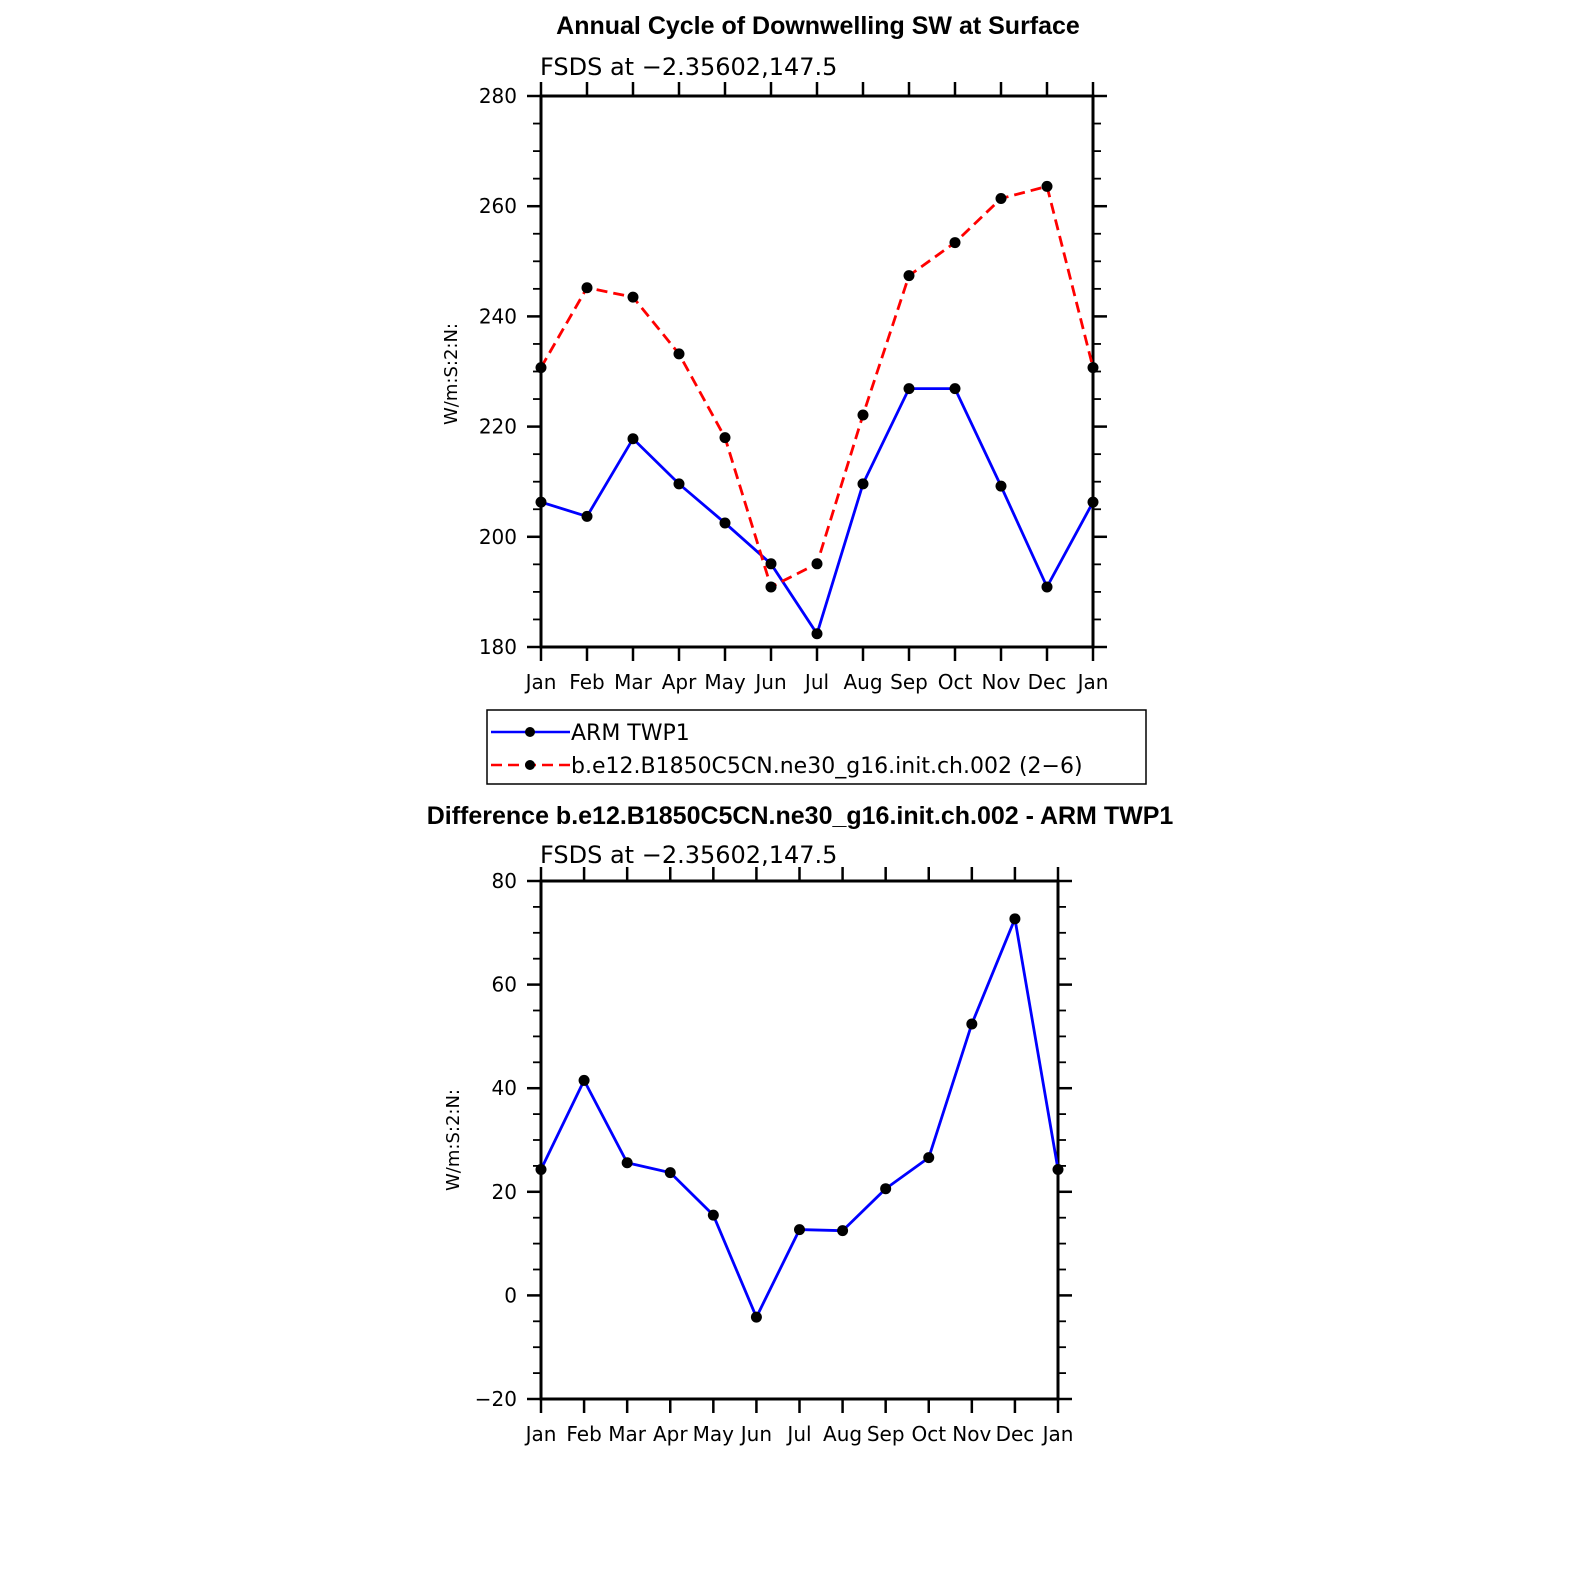 Image resolution: width=1575 pixels, height=1575 pixels. What do you see at coordinates (498, 537) in the screenshot?
I see `y-tick-label: 200` at bounding box center [498, 537].